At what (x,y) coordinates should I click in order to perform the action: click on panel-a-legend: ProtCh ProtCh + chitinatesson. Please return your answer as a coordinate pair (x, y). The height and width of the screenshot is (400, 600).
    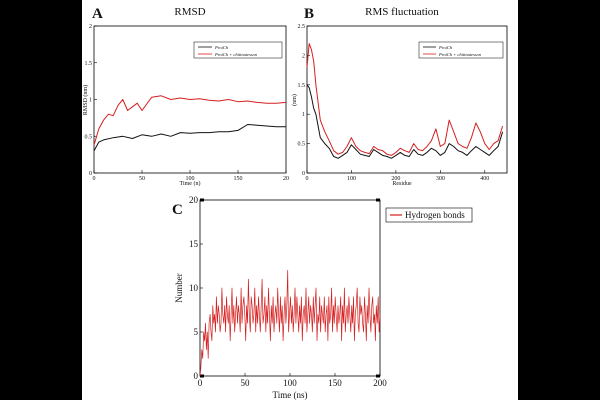
    Looking at the image, I should click on (238, 50).